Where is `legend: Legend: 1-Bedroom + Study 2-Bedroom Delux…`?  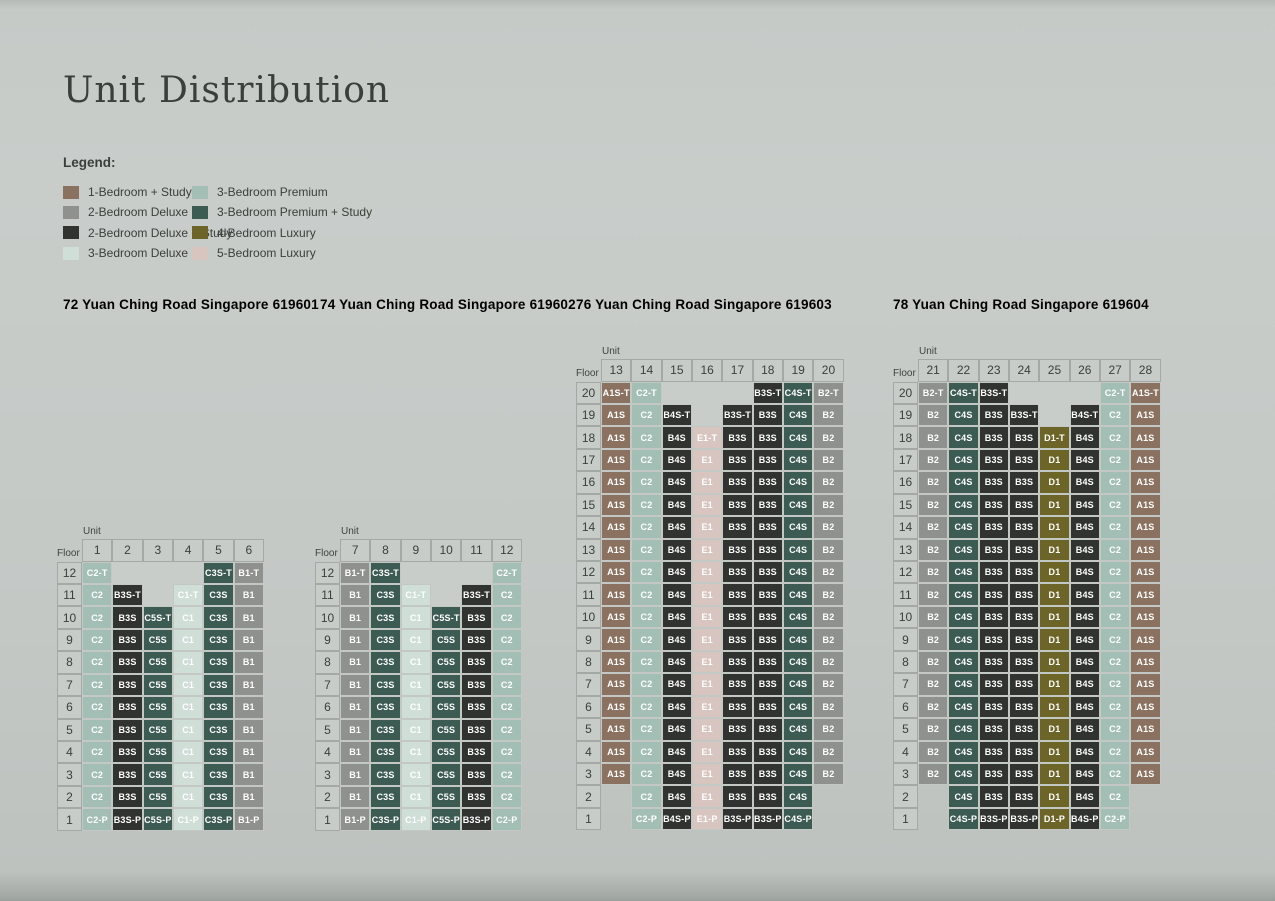
legend: Legend: 1-Bedroom + Study 2-Bedroom Delux… is located at coordinates (217, 209).